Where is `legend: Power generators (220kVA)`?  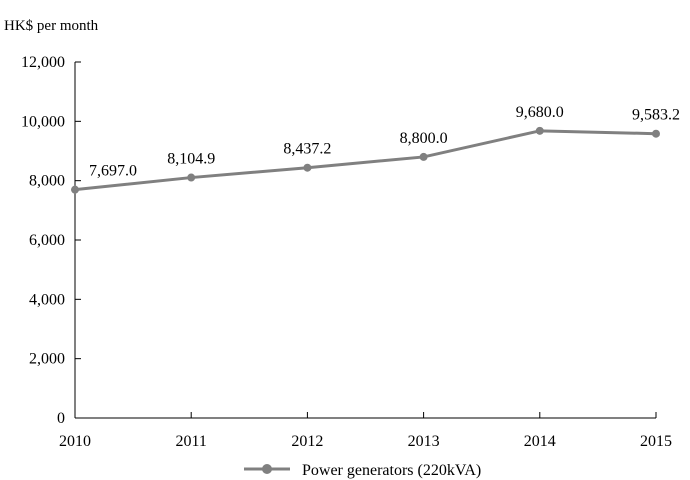
legend: Power generators (220kVA) is located at coordinates (362, 470).